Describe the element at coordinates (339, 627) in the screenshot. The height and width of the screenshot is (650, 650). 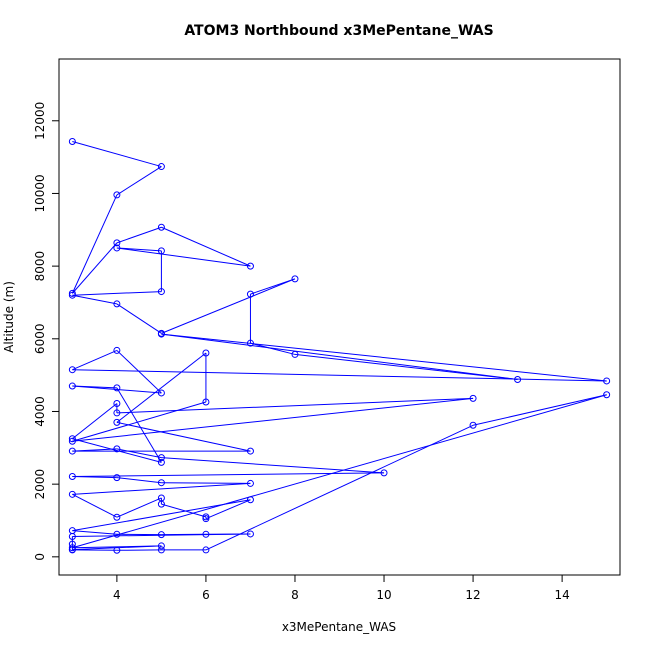
I see `x-axis-label: x3MePentane_WAS` at that location.